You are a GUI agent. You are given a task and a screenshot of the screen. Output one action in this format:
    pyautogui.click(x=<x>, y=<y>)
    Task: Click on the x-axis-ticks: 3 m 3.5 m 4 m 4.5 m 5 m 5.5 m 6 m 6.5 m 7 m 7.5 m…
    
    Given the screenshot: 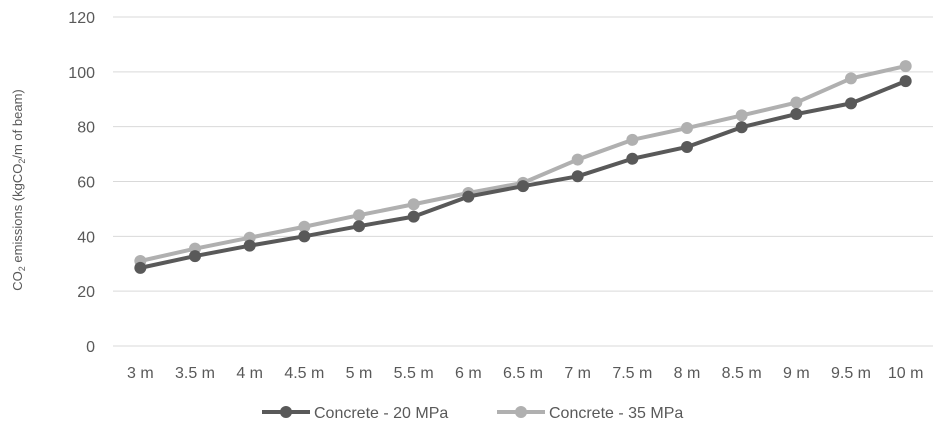 What is the action you would take?
    pyautogui.click(x=525, y=373)
    